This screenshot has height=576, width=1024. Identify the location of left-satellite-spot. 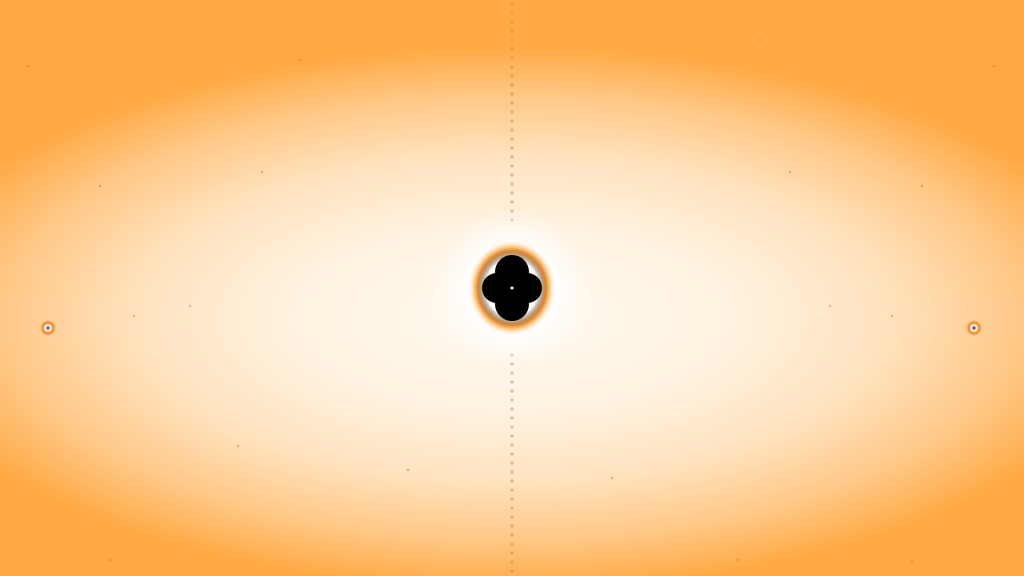
(48, 328).